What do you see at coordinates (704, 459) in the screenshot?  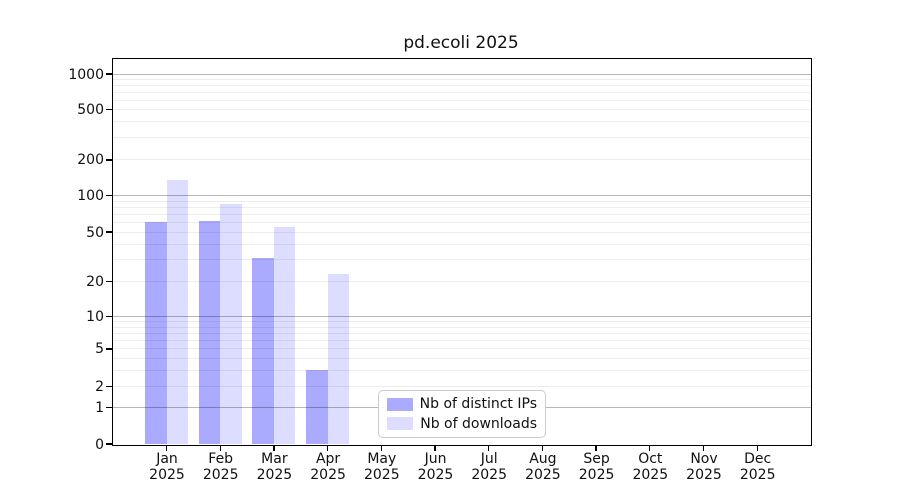 I see `month-label: Nov` at bounding box center [704, 459].